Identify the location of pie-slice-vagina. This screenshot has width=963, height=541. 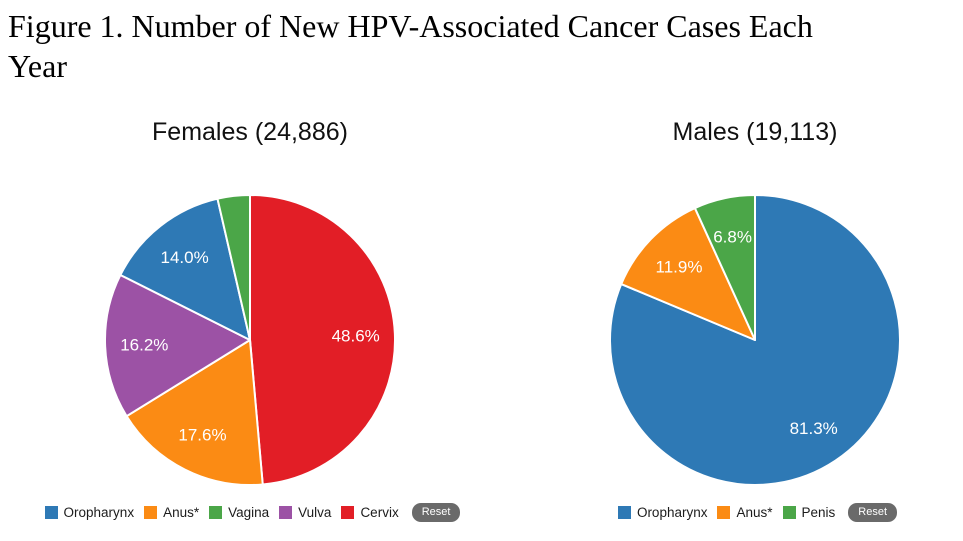
(233, 267).